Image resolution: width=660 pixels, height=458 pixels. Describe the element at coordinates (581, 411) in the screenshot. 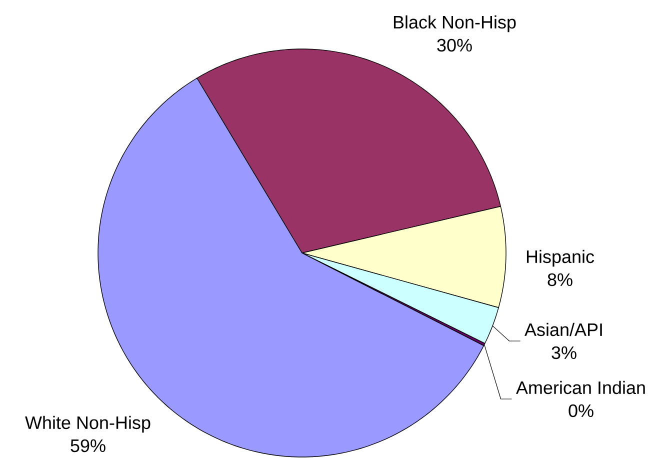

I see `data-label: 0%` at that location.